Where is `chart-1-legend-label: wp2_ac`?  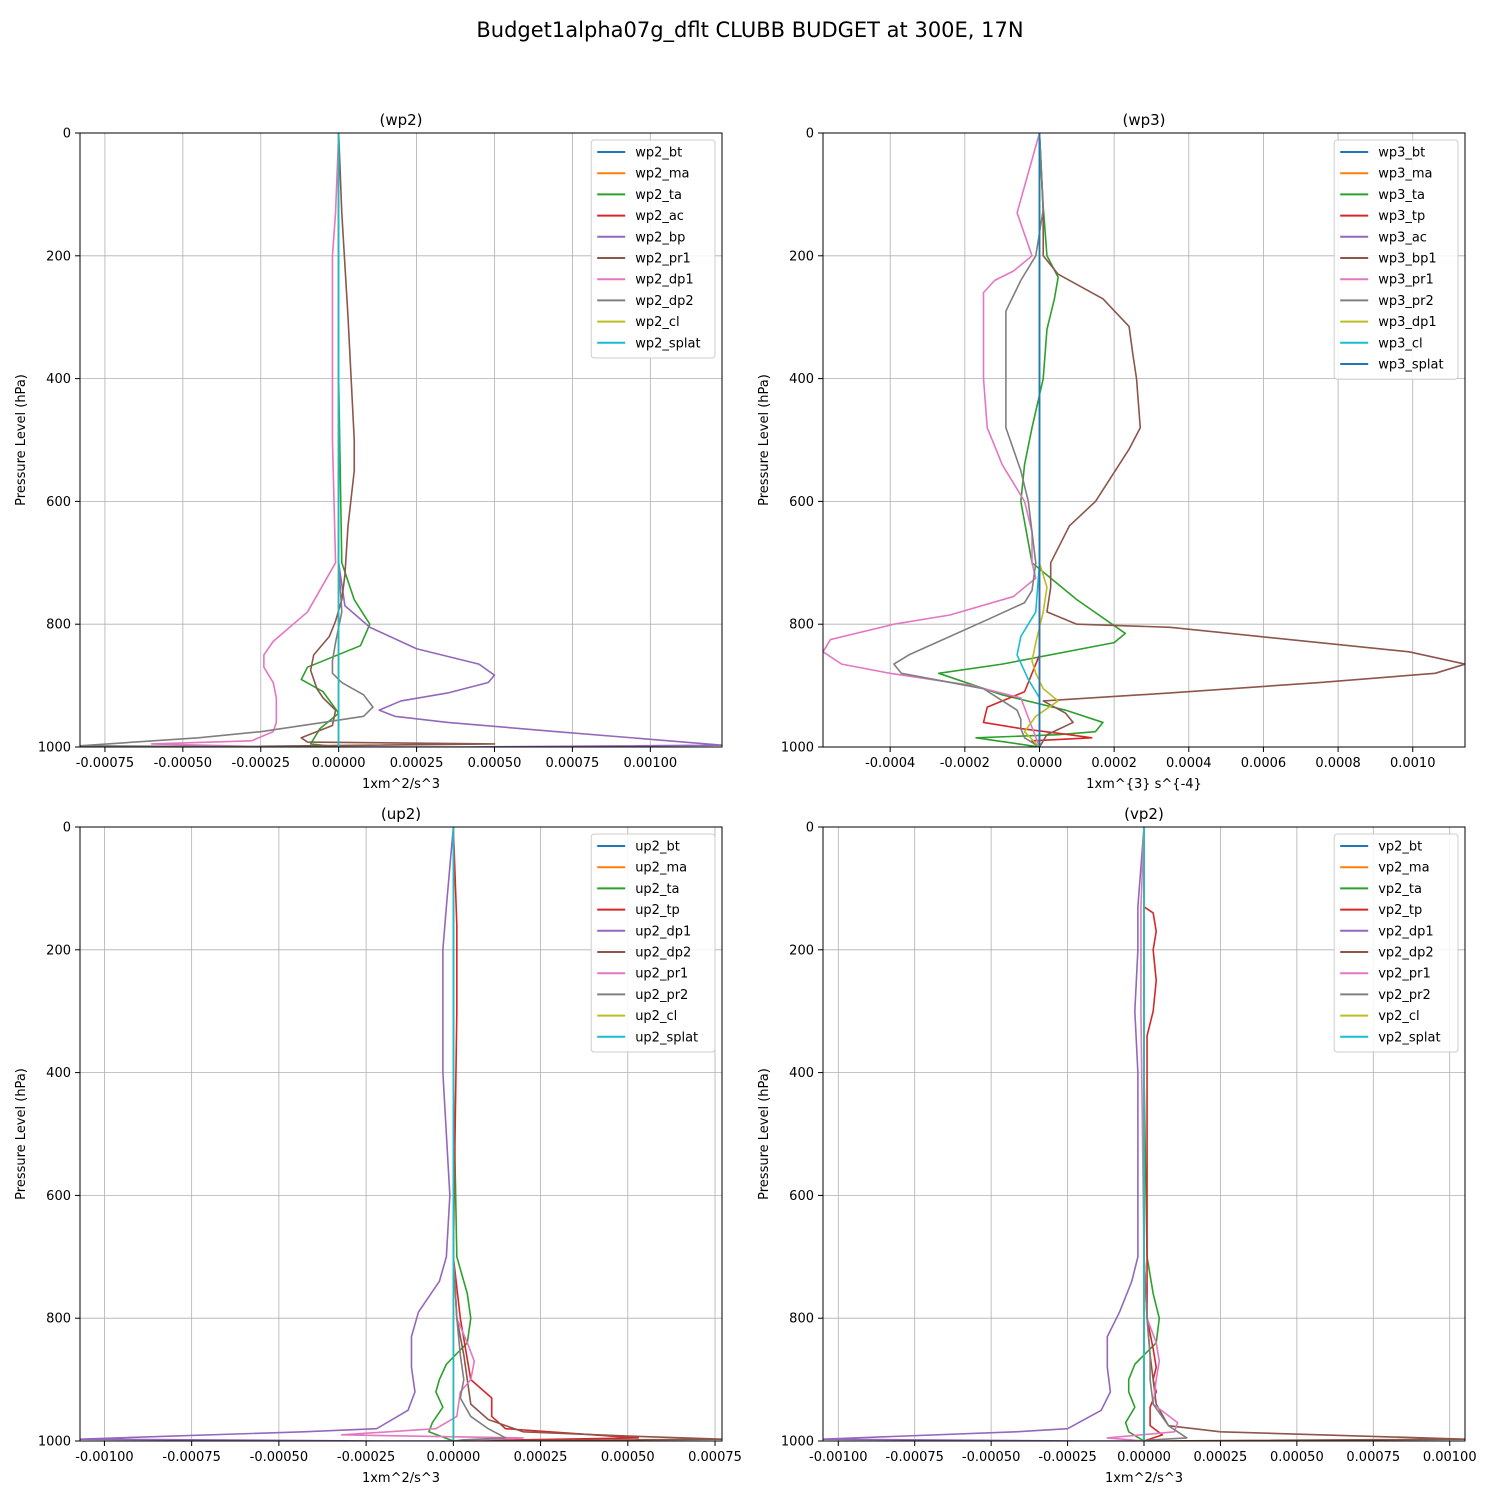
chart-1-legend-label: wp2_ac is located at coordinates (659, 216).